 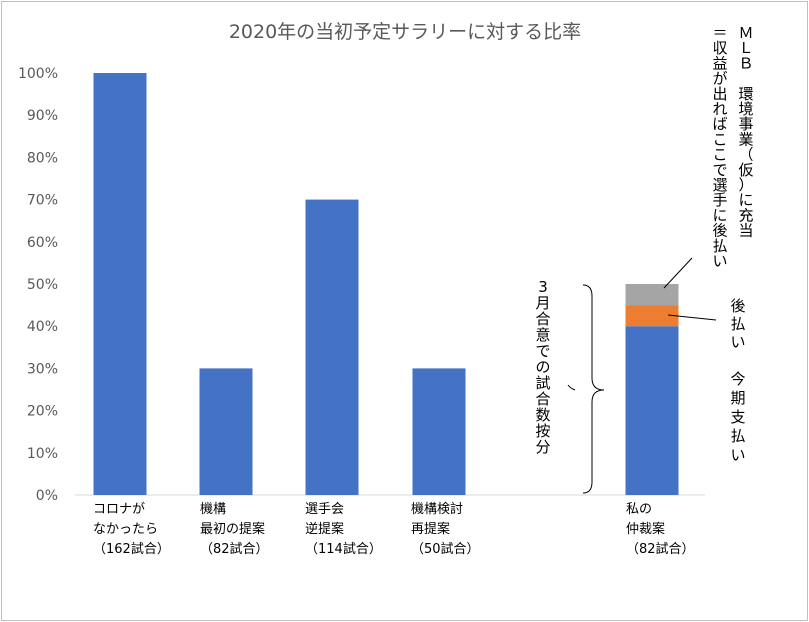 What do you see at coordinates (692, 317) in the screenshot?
I see `orange-callout-line` at bounding box center [692, 317].